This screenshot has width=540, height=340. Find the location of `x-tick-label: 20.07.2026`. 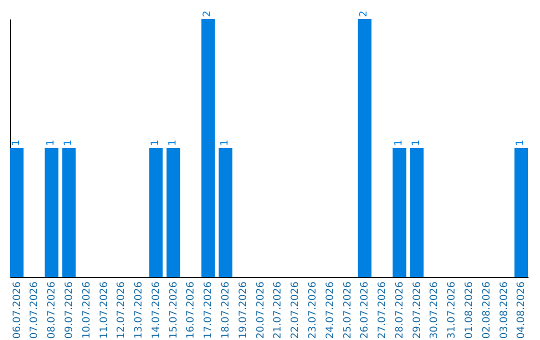

x-tick-label: 20.07.2026 is located at coordinates (260, 310).